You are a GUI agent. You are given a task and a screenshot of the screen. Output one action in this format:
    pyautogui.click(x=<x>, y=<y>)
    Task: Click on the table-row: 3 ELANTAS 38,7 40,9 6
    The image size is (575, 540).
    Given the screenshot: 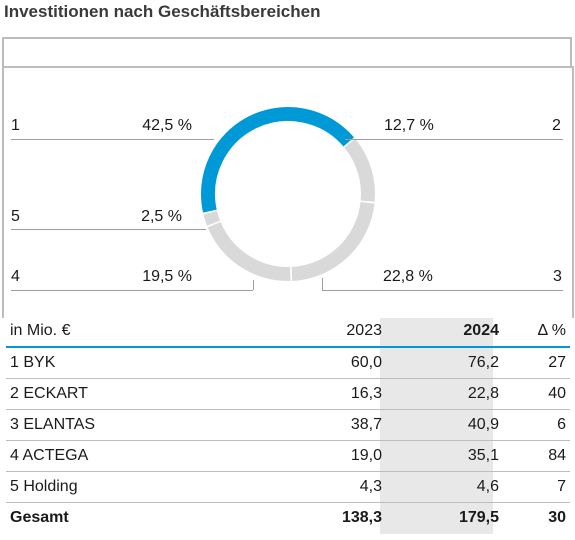 What is the action you would take?
    pyautogui.click(x=288, y=425)
    